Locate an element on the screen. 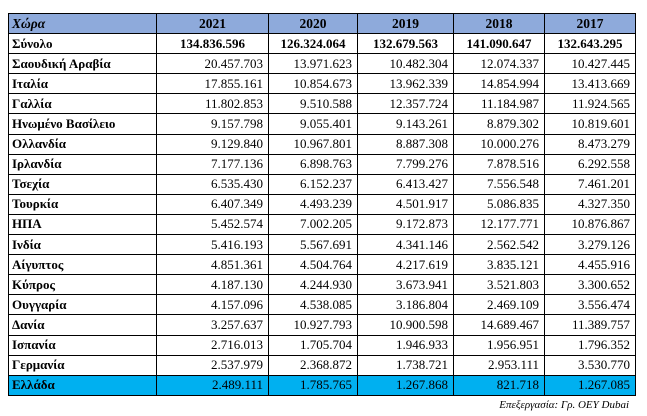  value-cell: 132.643.295 is located at coordinates (590, 44).